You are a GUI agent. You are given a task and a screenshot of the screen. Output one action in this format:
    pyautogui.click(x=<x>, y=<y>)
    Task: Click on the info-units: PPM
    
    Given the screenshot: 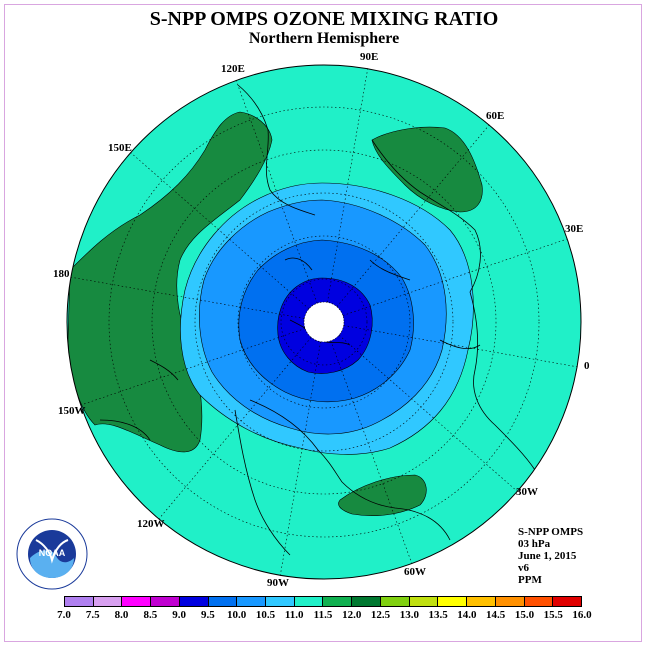 What is the action you would take?
    pyautogui.click(x=530, y=580)
    